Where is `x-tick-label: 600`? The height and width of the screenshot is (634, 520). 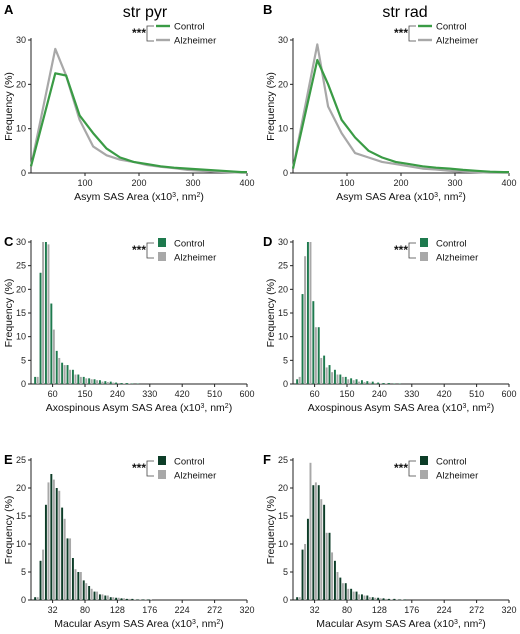 x-tick-label: 600 is located at coordinates (508, 394).